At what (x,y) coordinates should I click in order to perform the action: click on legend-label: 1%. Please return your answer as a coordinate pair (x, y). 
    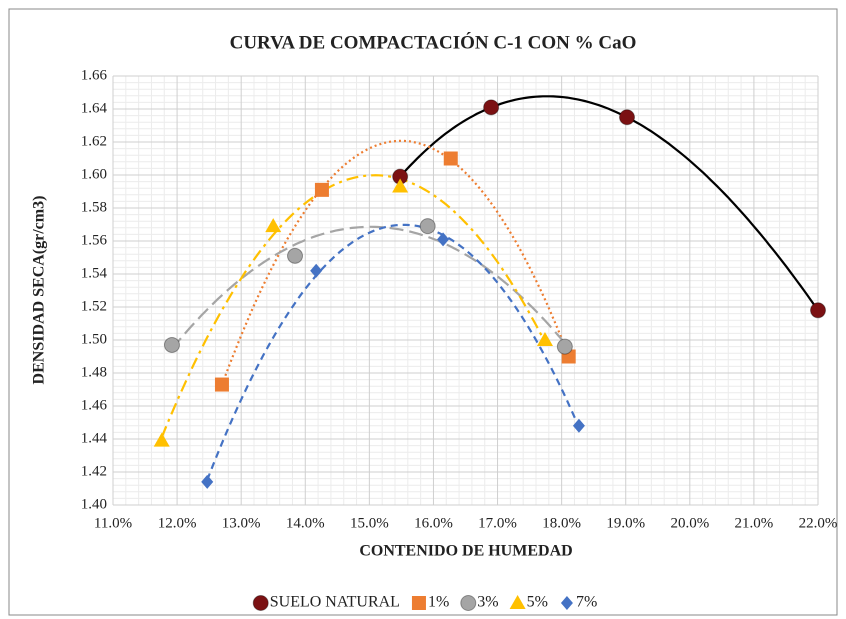
    Looking at the image, I should click on (438, 602).